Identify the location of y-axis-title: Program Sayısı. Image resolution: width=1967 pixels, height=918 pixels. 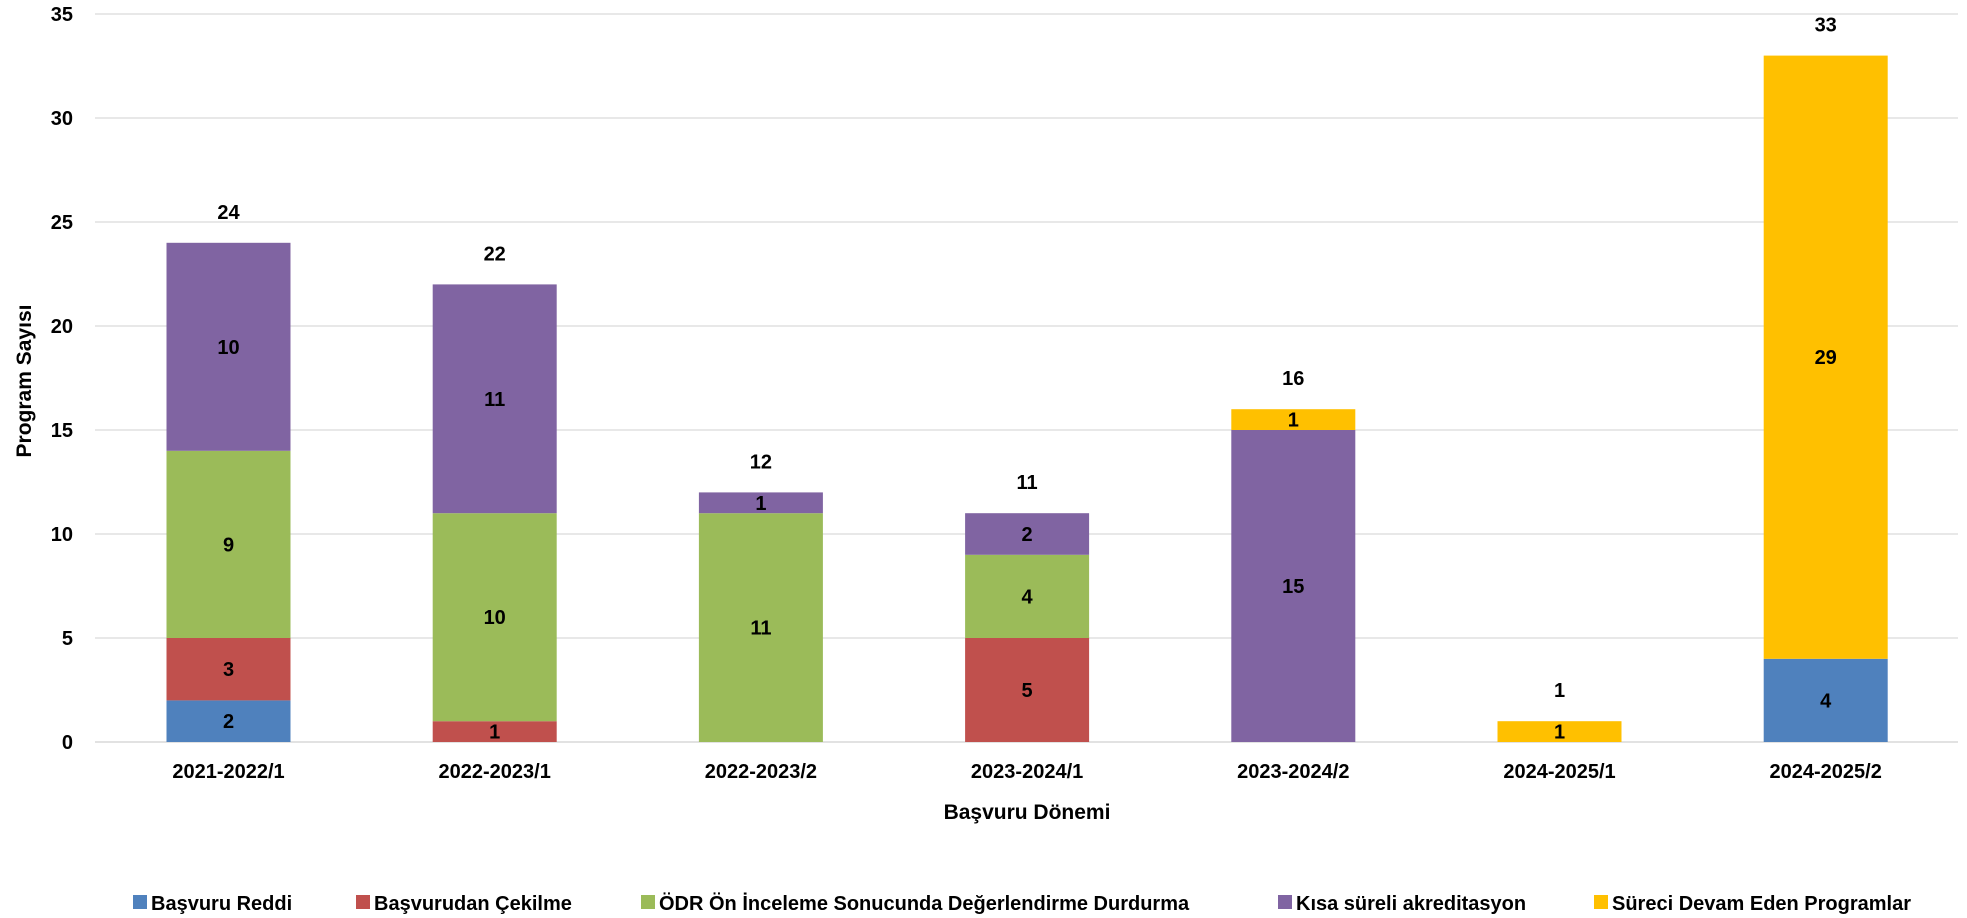
(24, 381).